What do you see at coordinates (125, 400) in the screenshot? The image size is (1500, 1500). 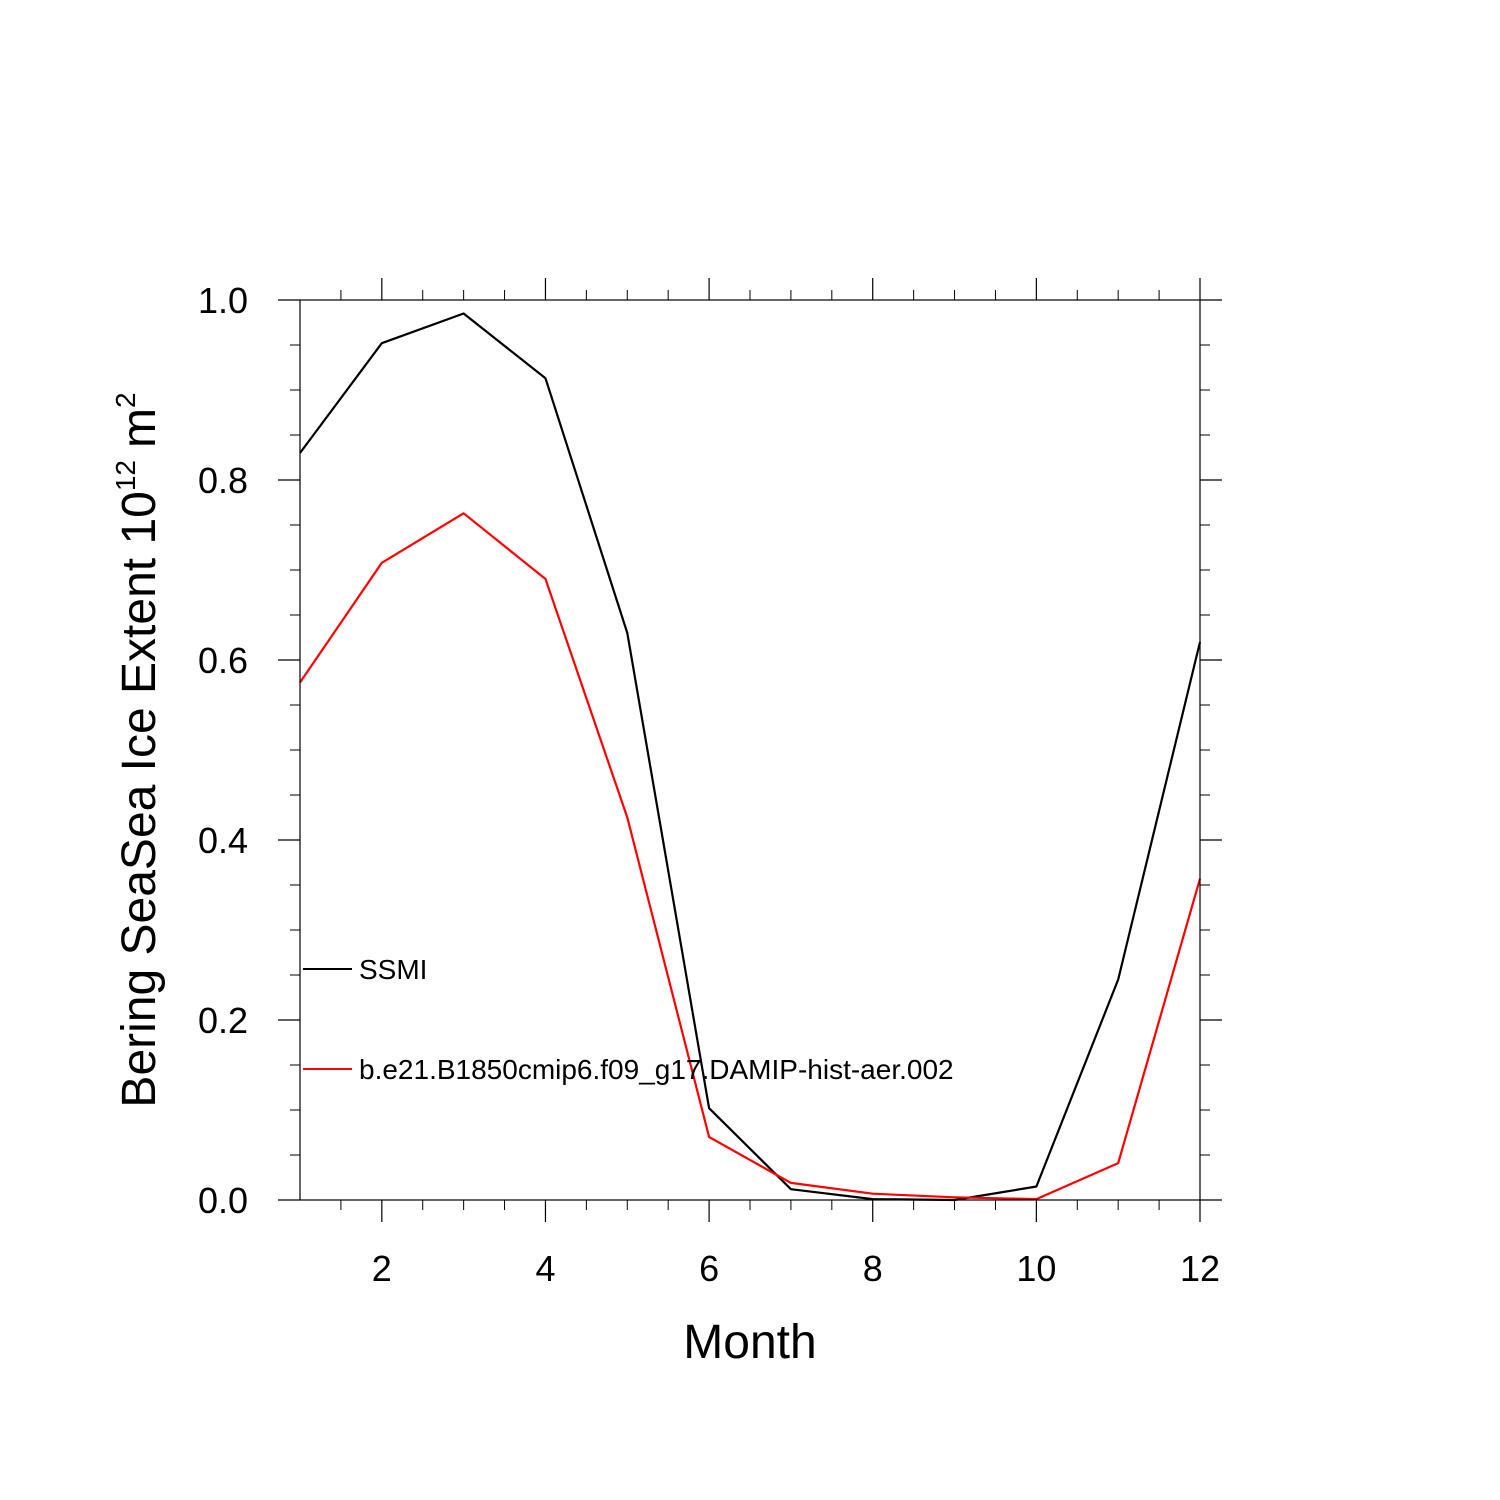 I see `y-axis-title-unit-exponent: 2` at bounding box center [125, 400].